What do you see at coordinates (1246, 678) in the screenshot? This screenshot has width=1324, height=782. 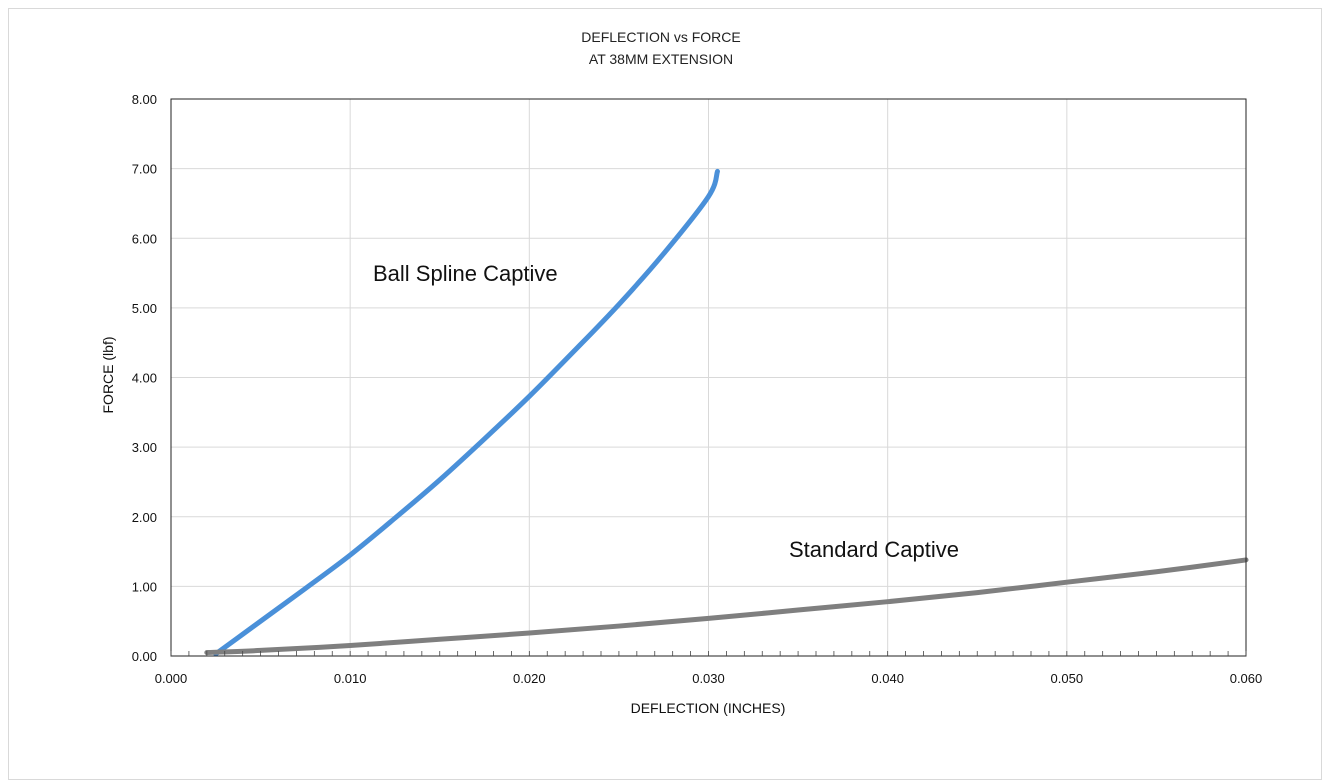 I see `x-tick-label: 0.060` at bounding box center [1246, 678].